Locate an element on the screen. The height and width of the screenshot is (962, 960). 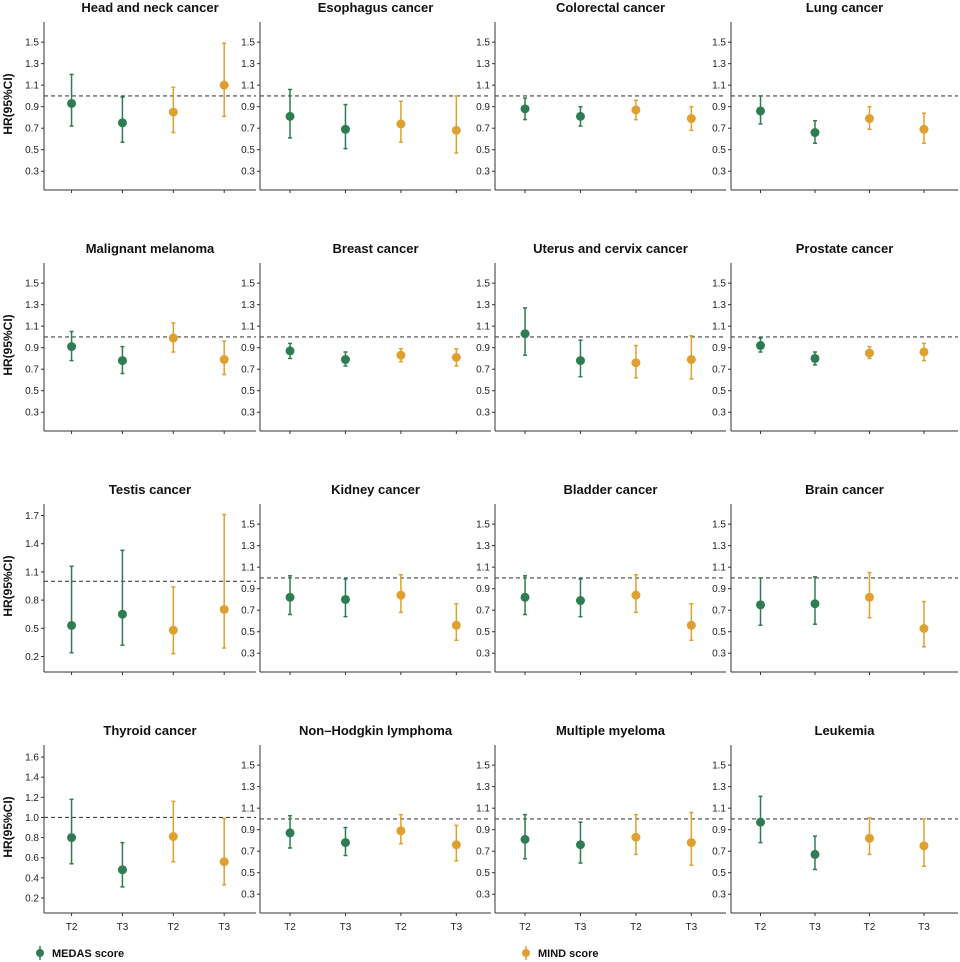
y-tick-label: 1.0 is located at coordinates (32, 818).